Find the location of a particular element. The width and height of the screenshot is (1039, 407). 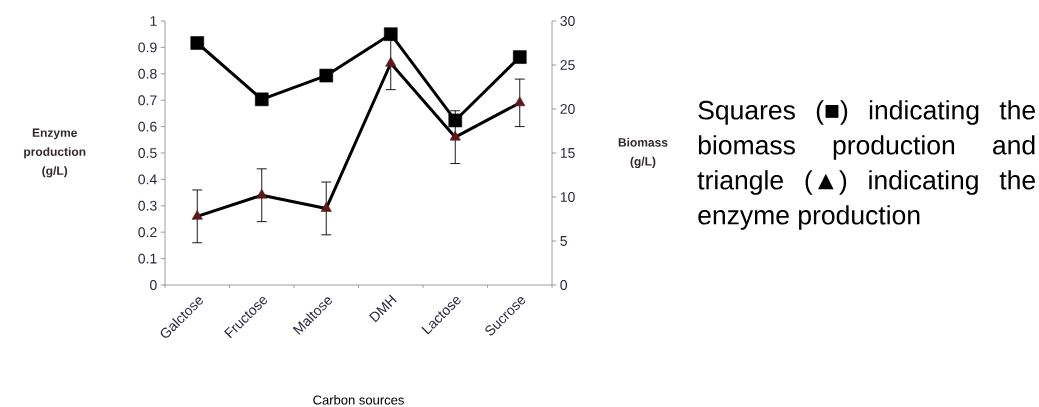

y2-axis-title: Biomass (g/L) is located at coordinates (643, 153).